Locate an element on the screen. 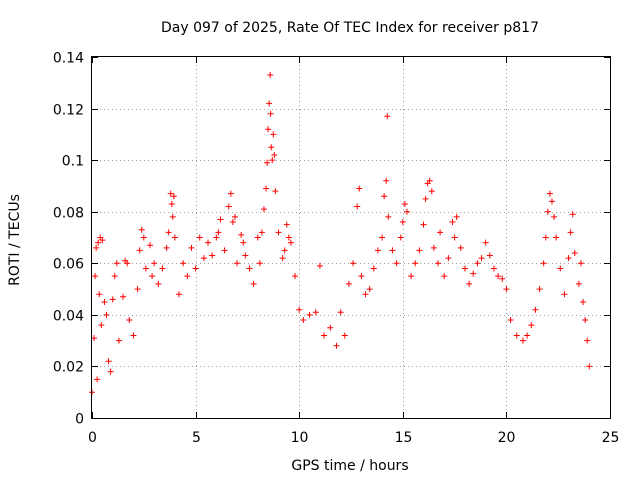  y-tick-label: 0.12 is located at coordinates (68, 111).